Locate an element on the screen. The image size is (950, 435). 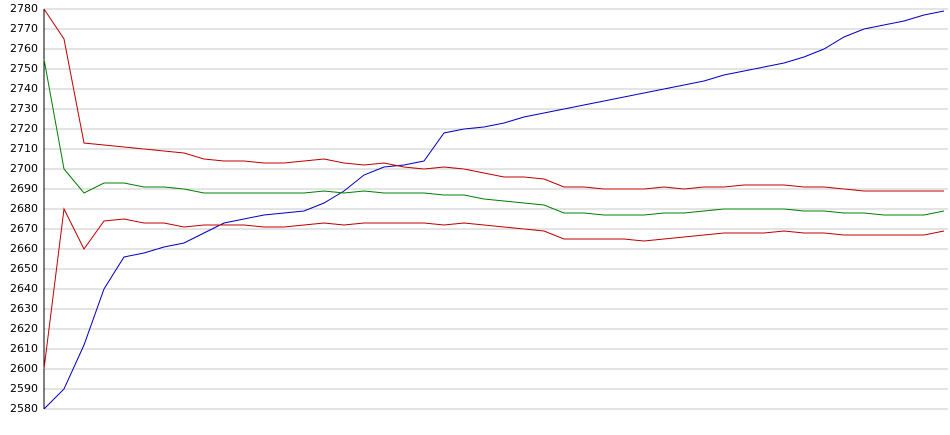
y-tick-label: 2710 is located at coordinates (24, 148).